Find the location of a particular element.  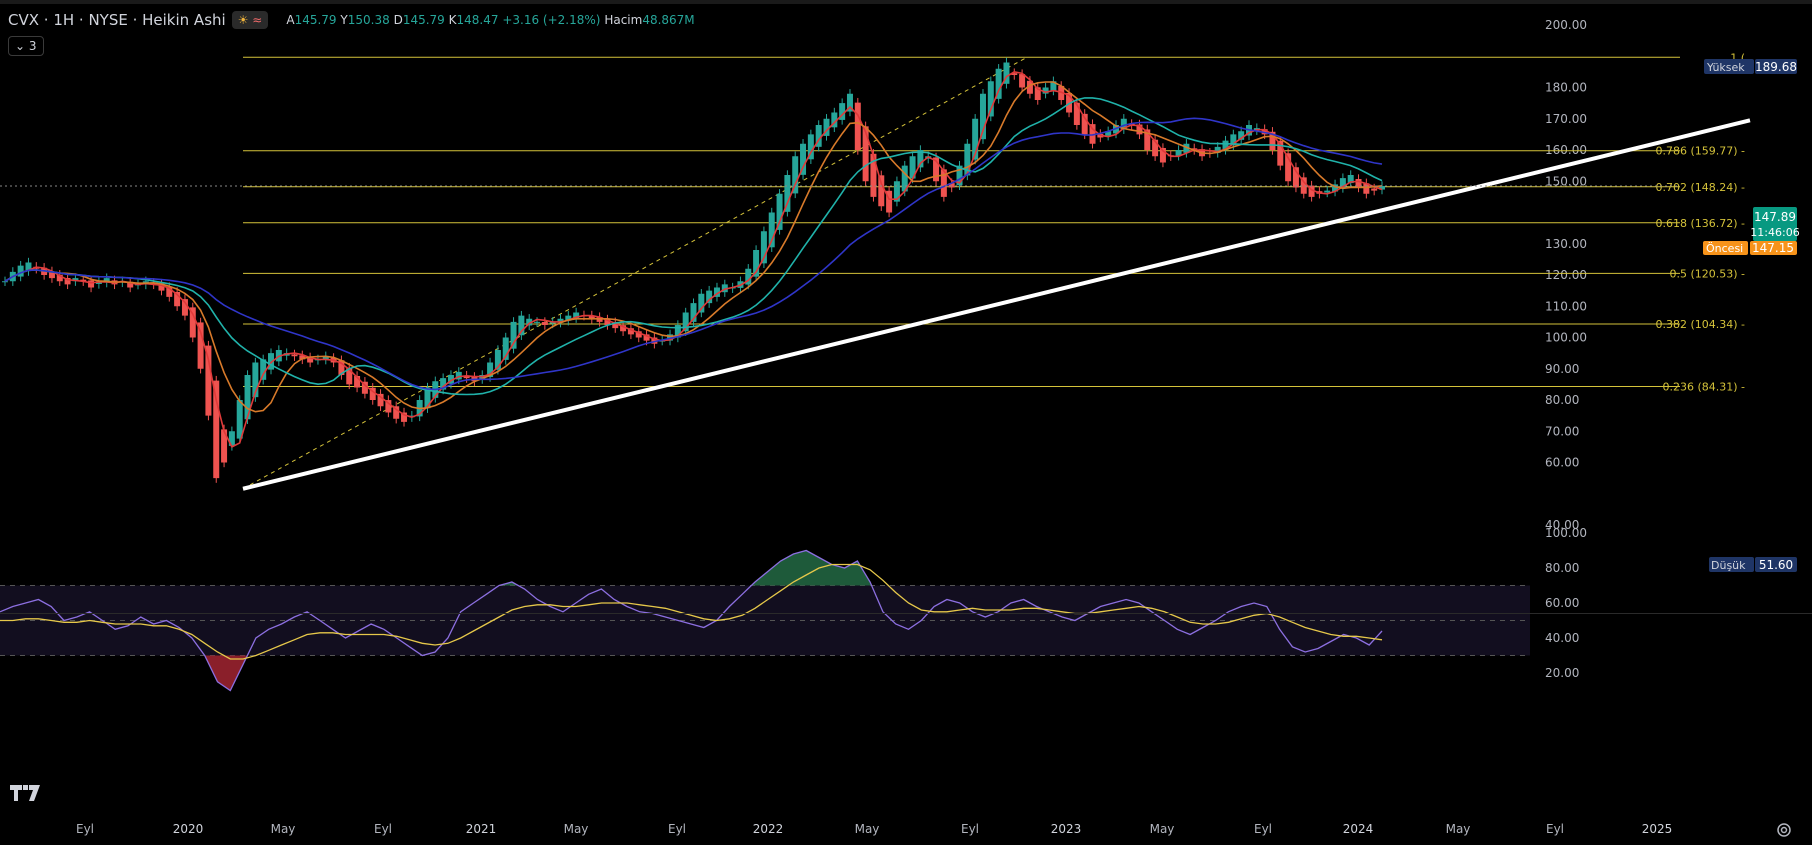

time-tick-label: 2021 is located at coordinates (481, 829).